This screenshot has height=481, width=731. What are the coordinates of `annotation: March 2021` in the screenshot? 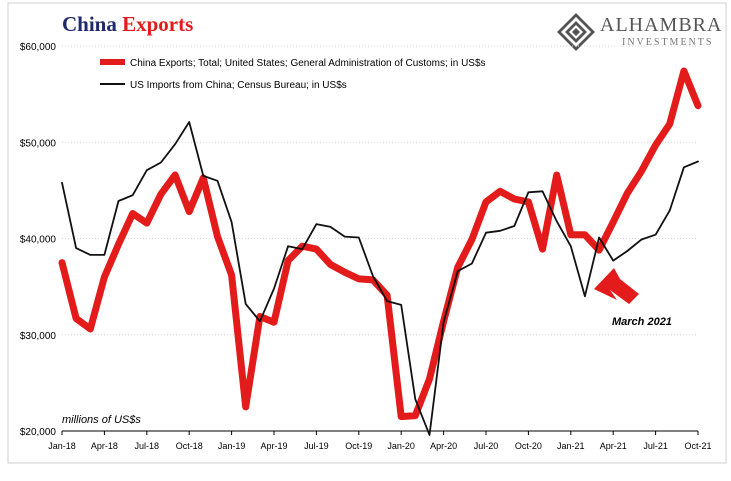 It's located at (633, 298).